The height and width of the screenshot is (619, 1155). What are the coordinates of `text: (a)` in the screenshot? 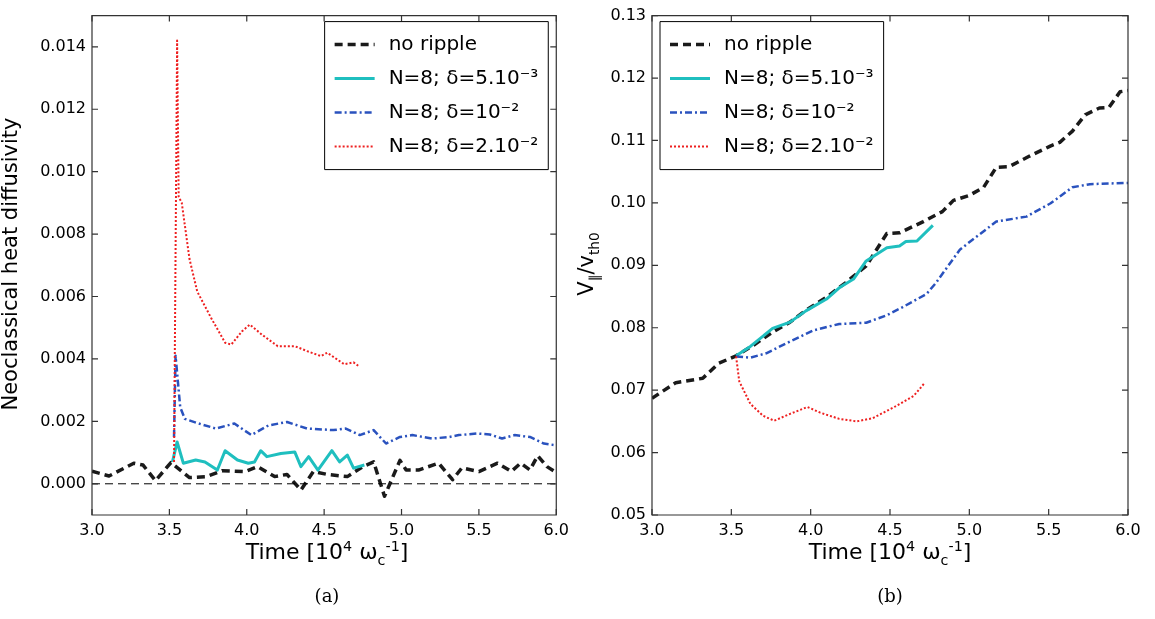 It's located at (327, 595).